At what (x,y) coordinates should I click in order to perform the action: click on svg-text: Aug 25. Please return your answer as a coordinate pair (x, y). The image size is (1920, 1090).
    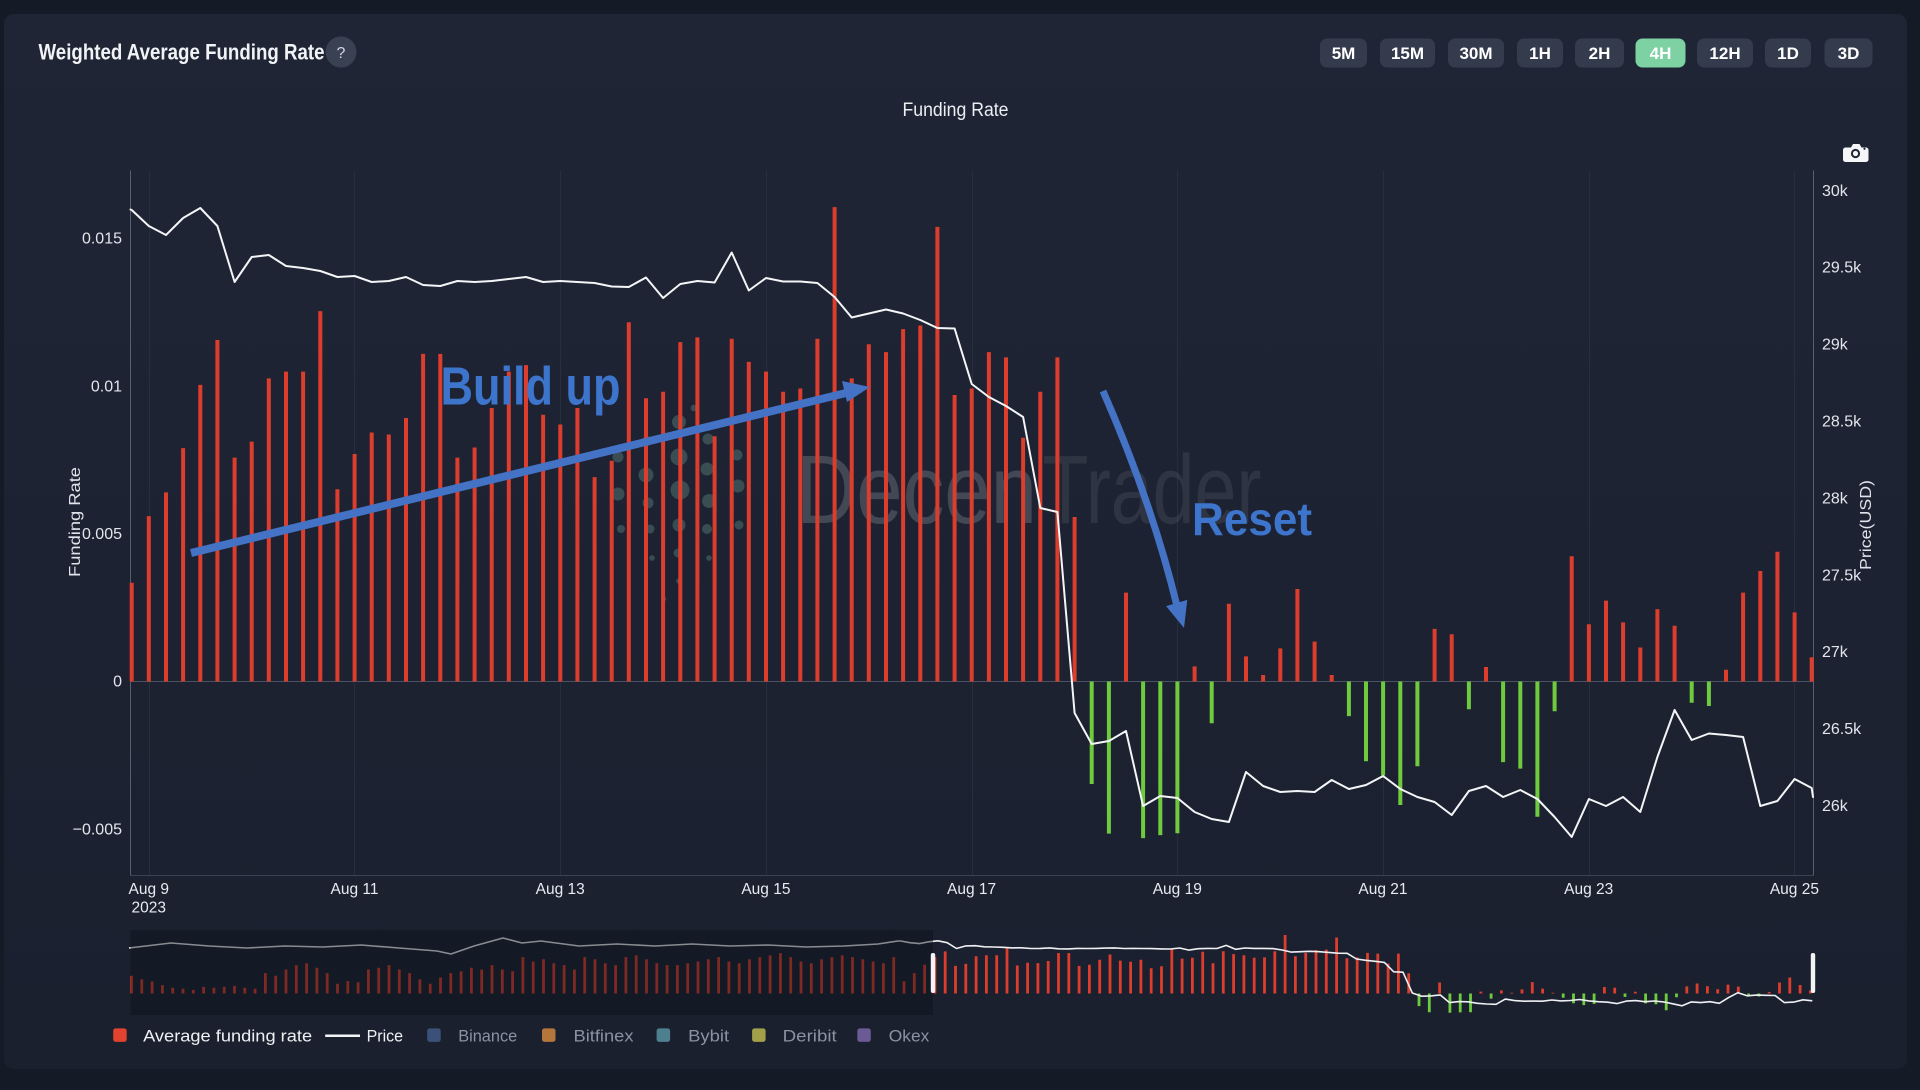
    Looking at the image, I should click on (1794, 889).